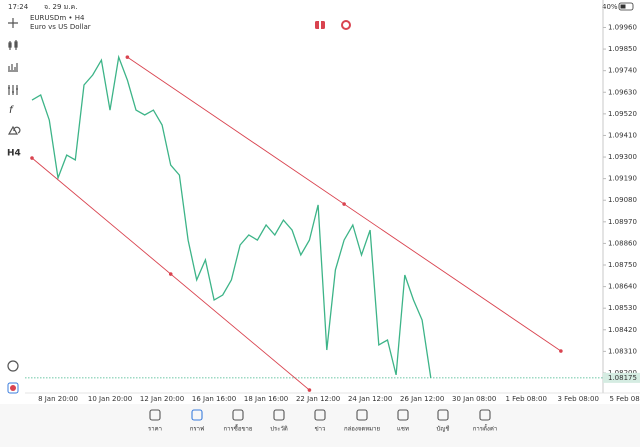  Describe the element at coordinates (403, 429) in the screenshot. I see `nav-label: แชท` at that location.